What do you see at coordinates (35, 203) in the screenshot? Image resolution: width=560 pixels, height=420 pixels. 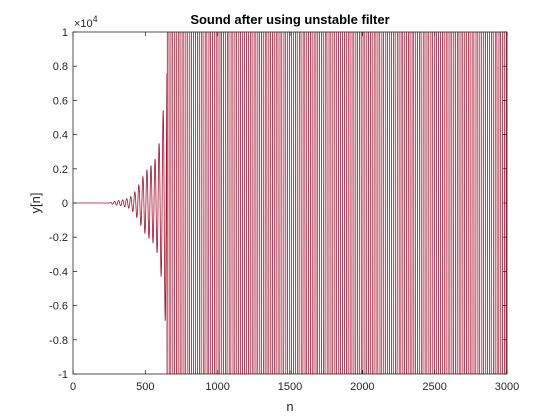 I see `y-axis-label: y[n]` at bounding box center [35, 203].